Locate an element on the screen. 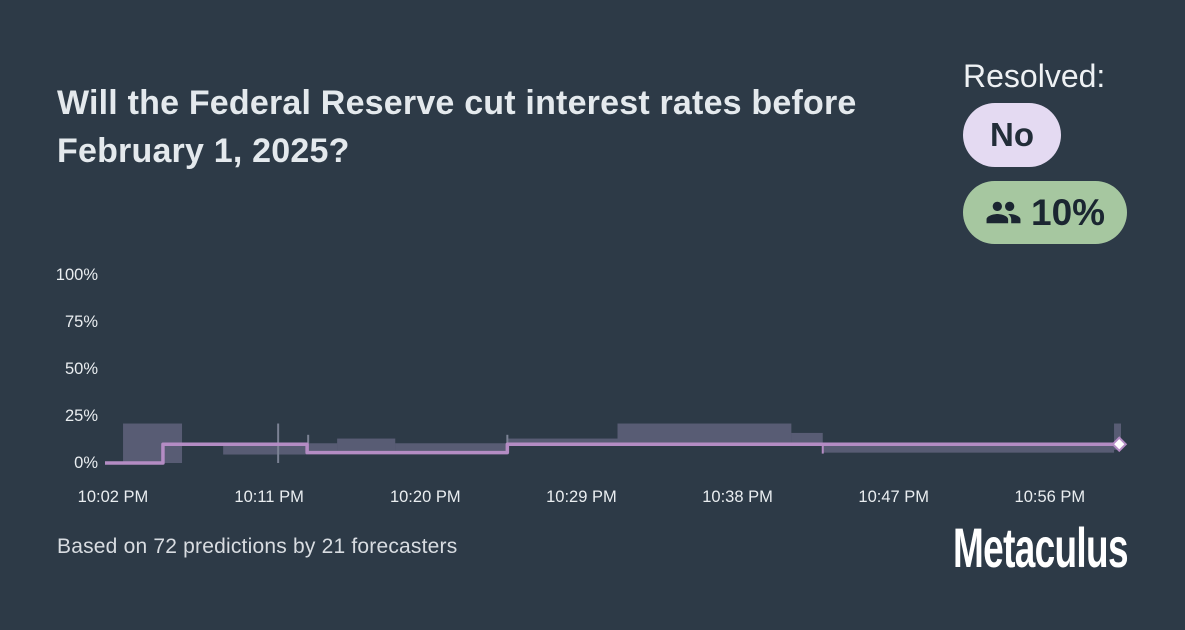 The image size is (1185, 630). final-value-marker is located at coordinates (1119, 444).